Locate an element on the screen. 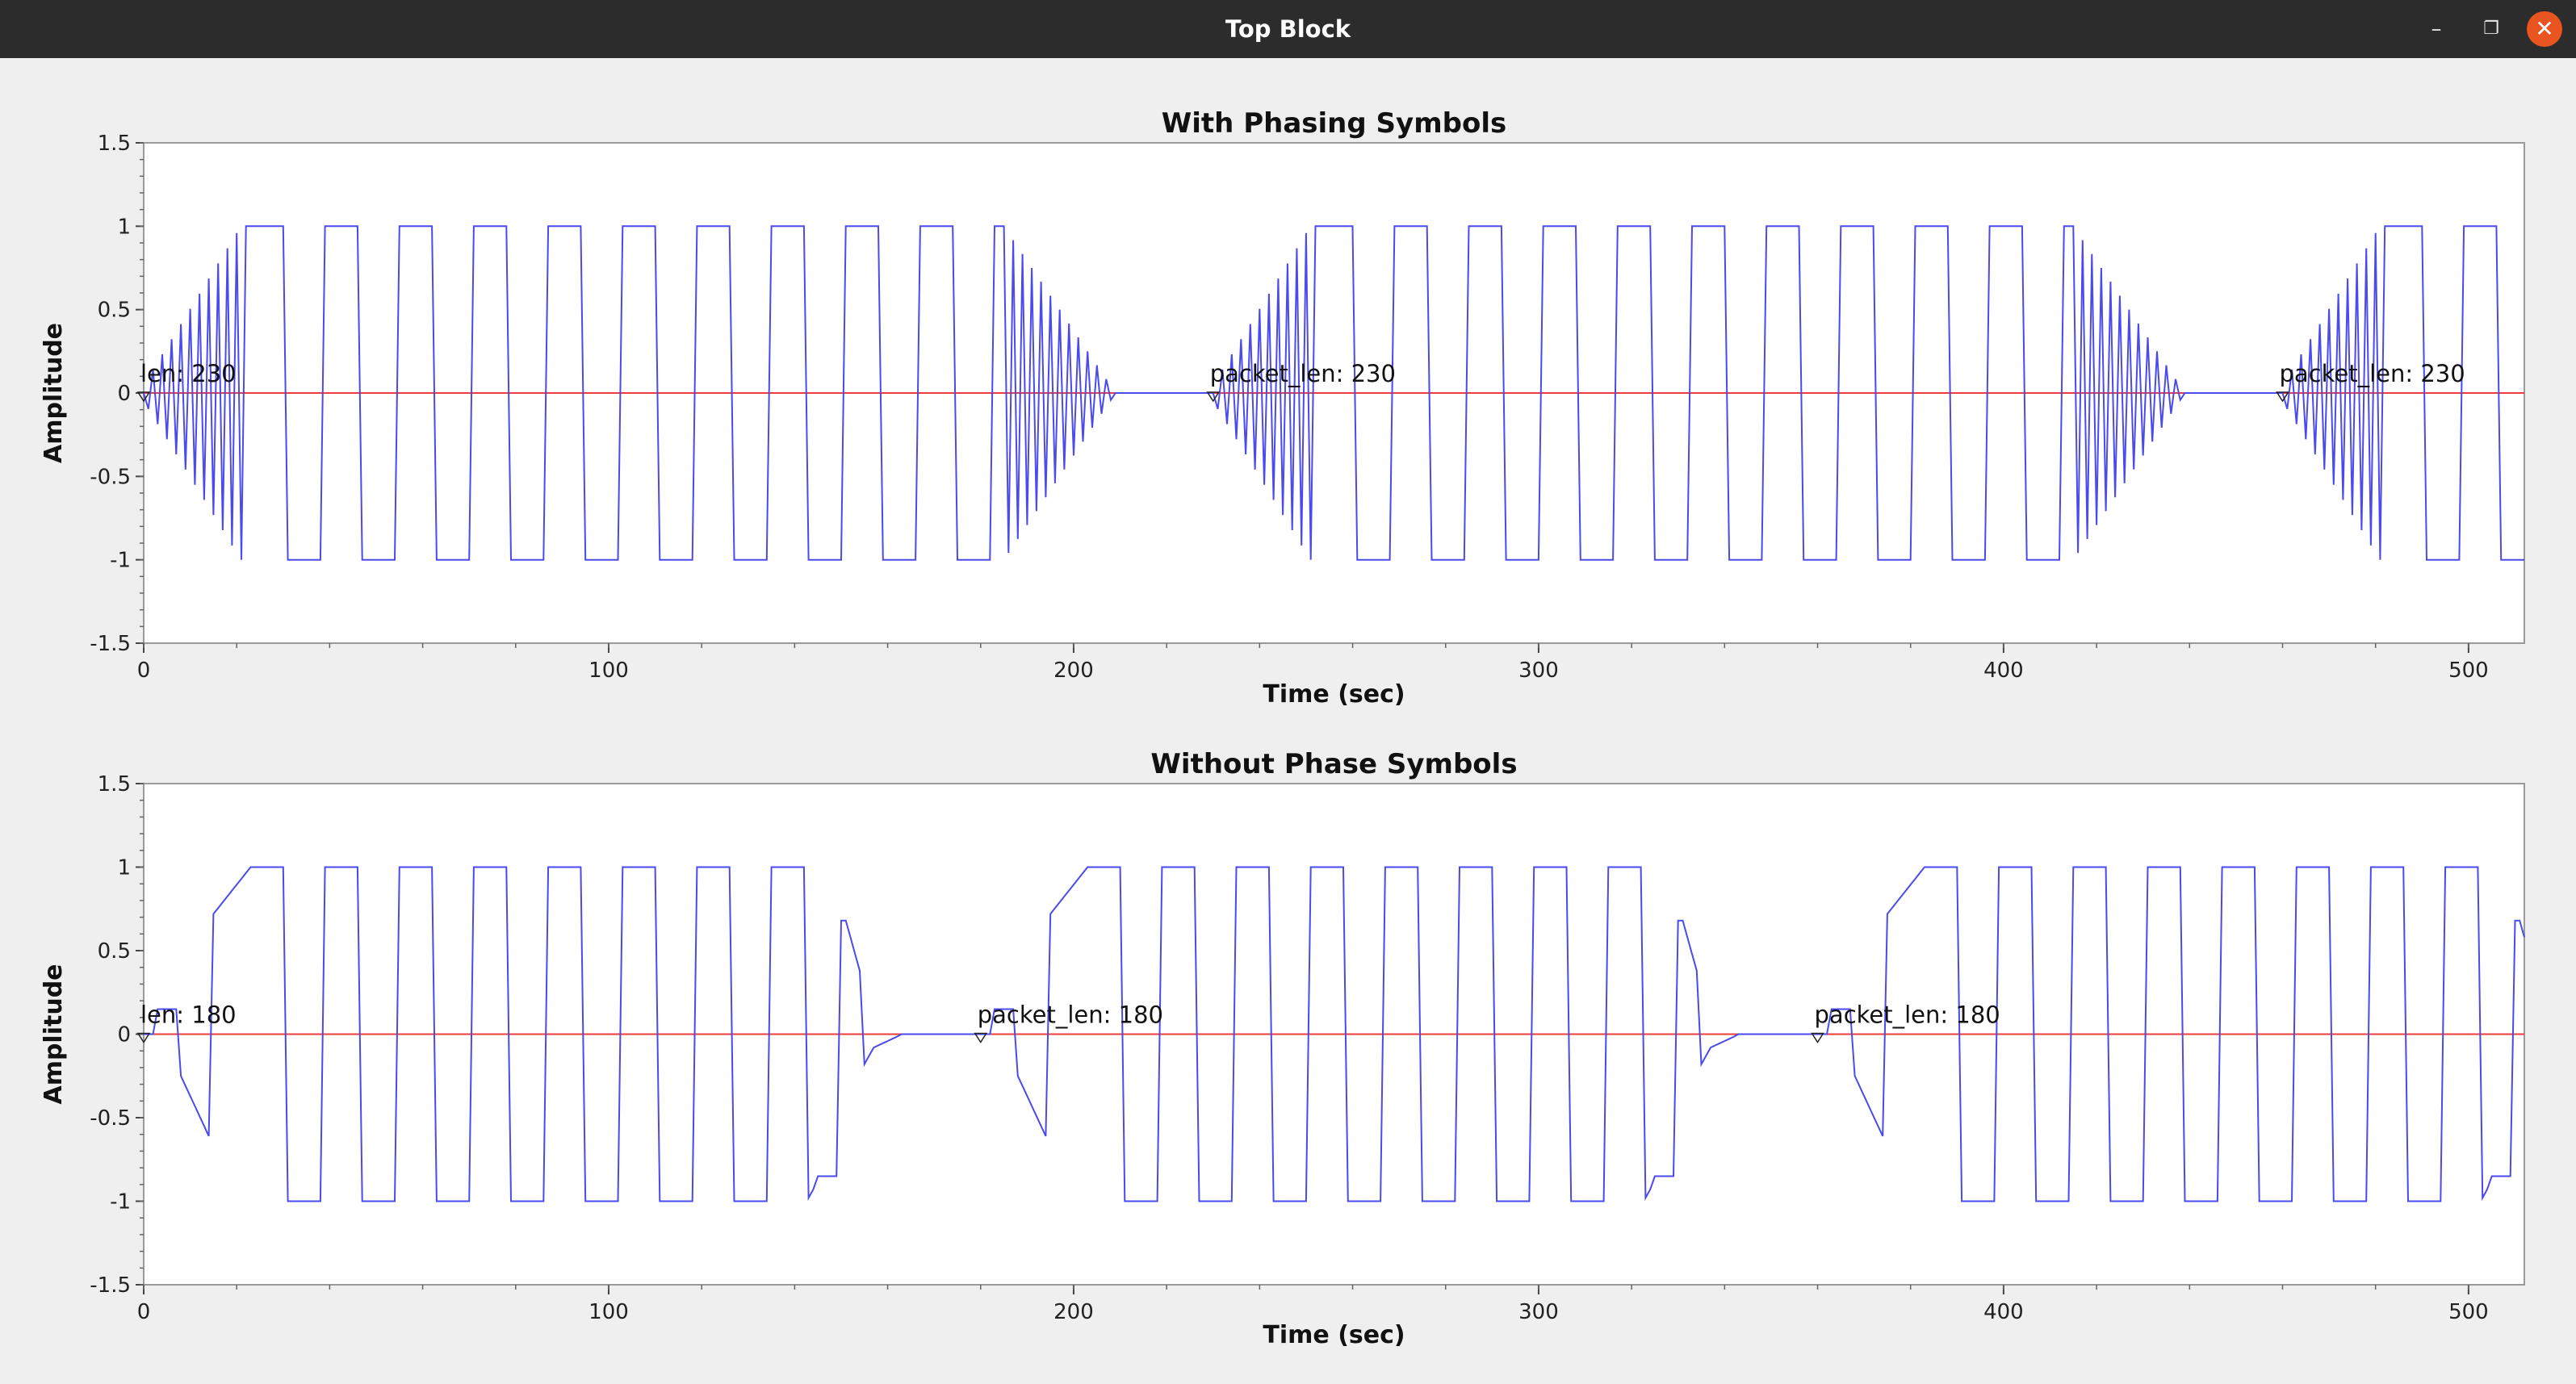 This screenshot has width=2576, height=1384. window-titlebar: Top Block – ❐ ✕ is located at coordinates (1288, 29).